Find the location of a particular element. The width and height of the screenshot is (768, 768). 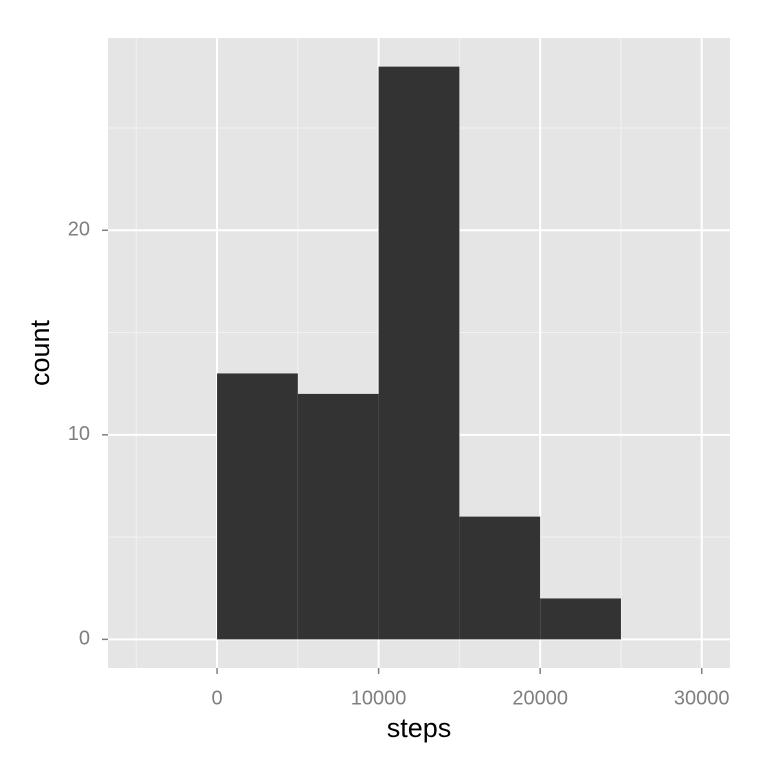

y-tick-label: 20 is located at coordinates (79, 230).